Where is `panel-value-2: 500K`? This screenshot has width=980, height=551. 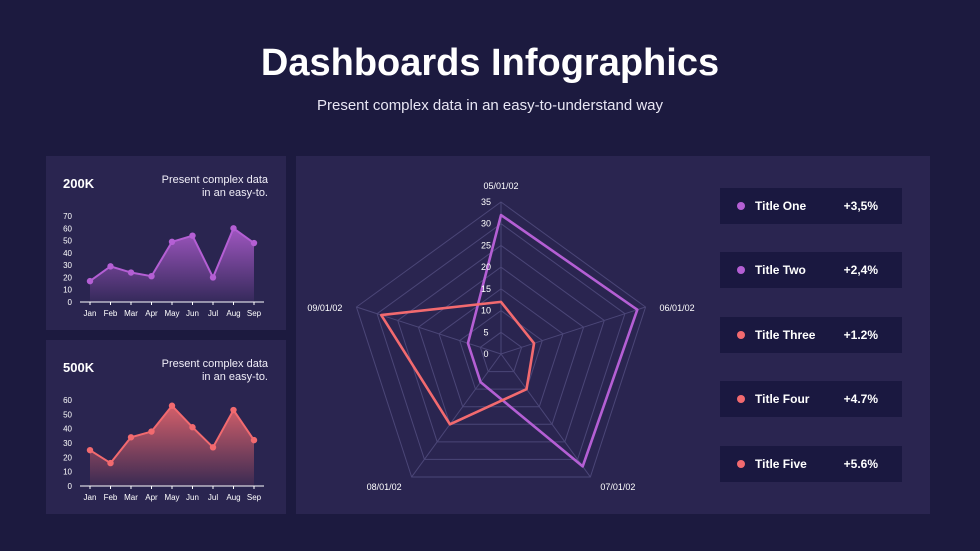
panel-value-2: 500K is located at coordinates (79, 367).